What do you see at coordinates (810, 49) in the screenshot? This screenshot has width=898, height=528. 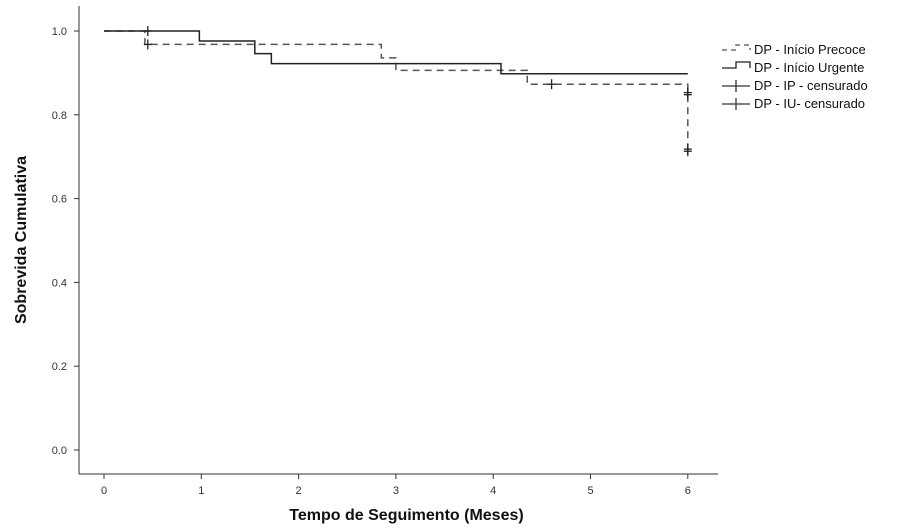 I see `legend-label-precoce: DP - Início Precoce` at bounding box center [810, 49].